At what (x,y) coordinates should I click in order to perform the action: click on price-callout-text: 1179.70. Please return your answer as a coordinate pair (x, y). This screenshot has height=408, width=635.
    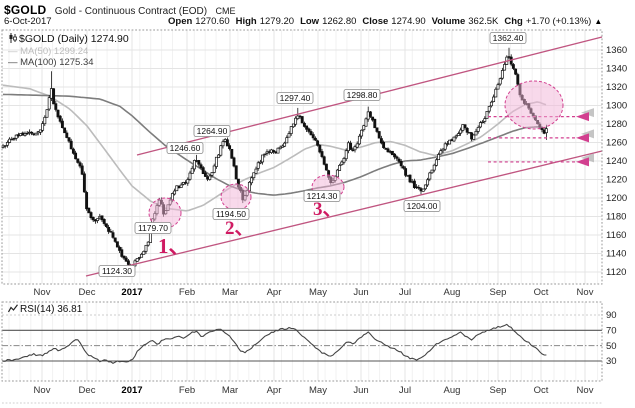
    Looking at the image, I should click on (153, 228).